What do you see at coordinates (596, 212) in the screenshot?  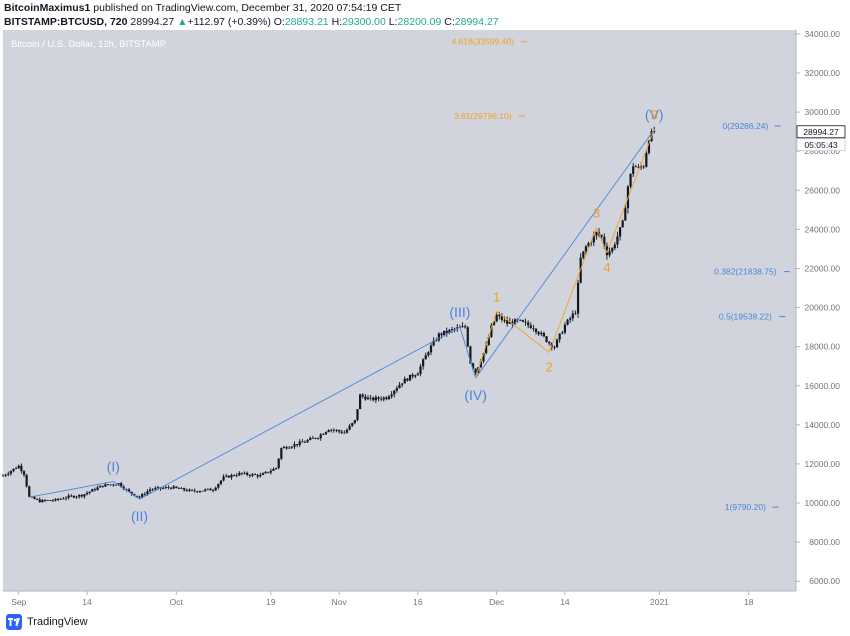 I see `wave-label: 3` at bounding box center [596, 212].